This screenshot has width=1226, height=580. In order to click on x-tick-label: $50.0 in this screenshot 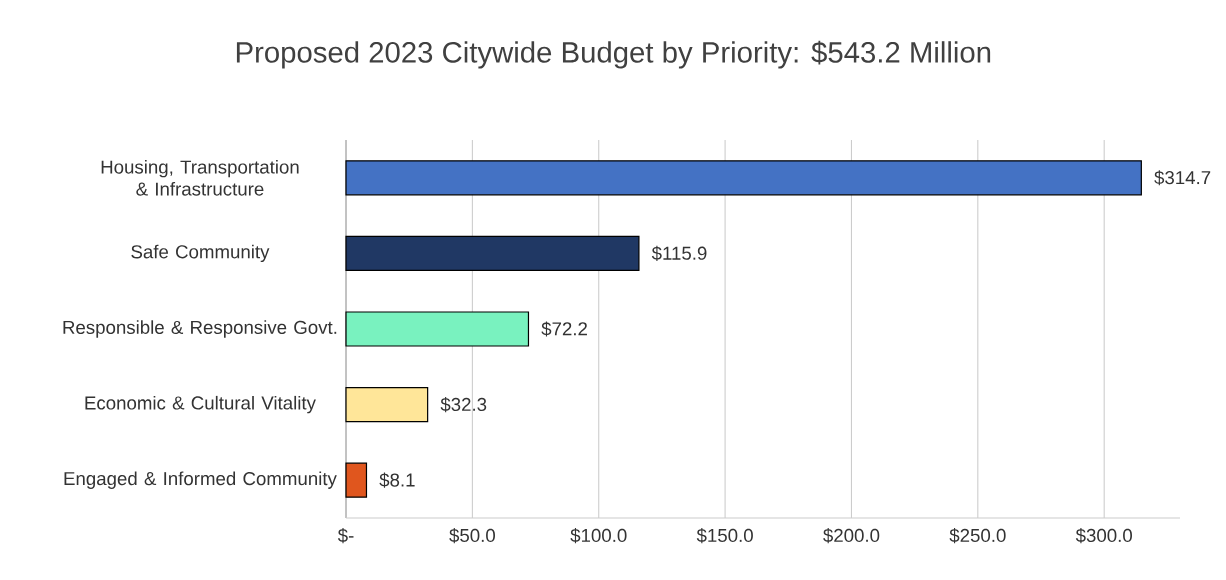, I will do `click(472, 536)`.